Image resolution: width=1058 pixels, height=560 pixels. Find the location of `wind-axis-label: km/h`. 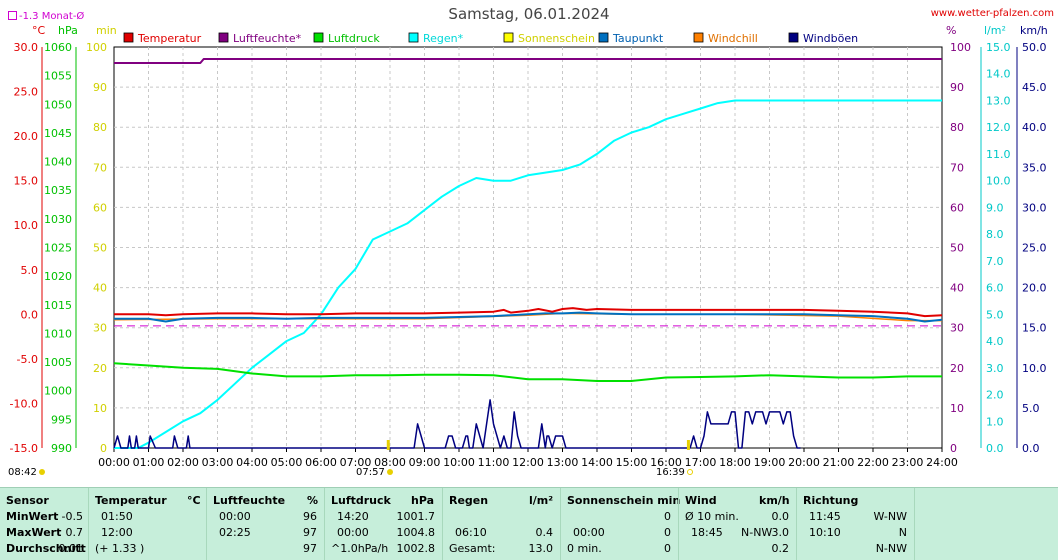

wind-axis-label: km/h is located at coordinates (1034, 30).